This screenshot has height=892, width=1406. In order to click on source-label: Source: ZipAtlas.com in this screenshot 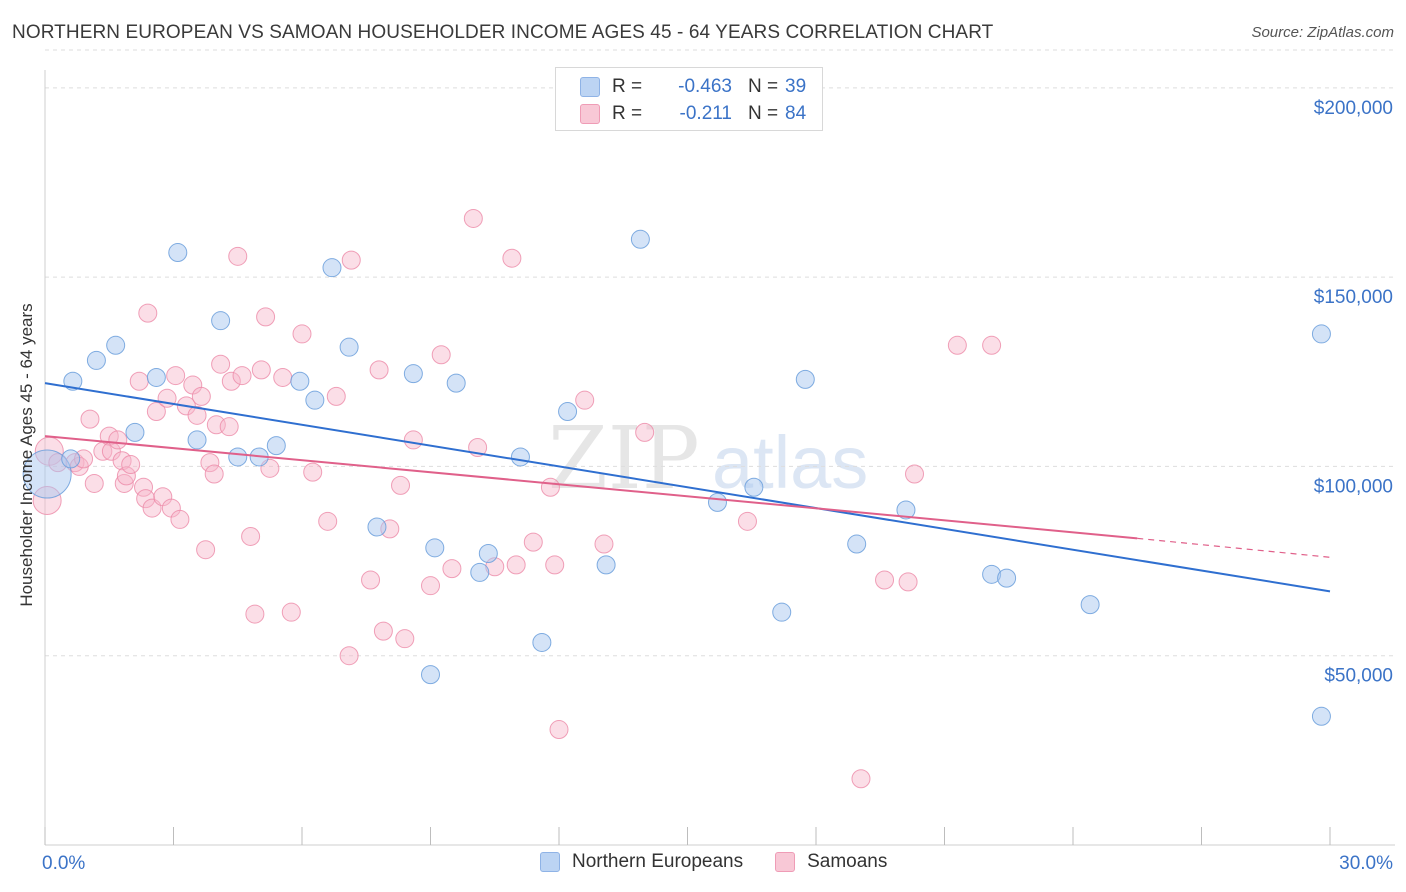, I will do `click(1322, 32)`.